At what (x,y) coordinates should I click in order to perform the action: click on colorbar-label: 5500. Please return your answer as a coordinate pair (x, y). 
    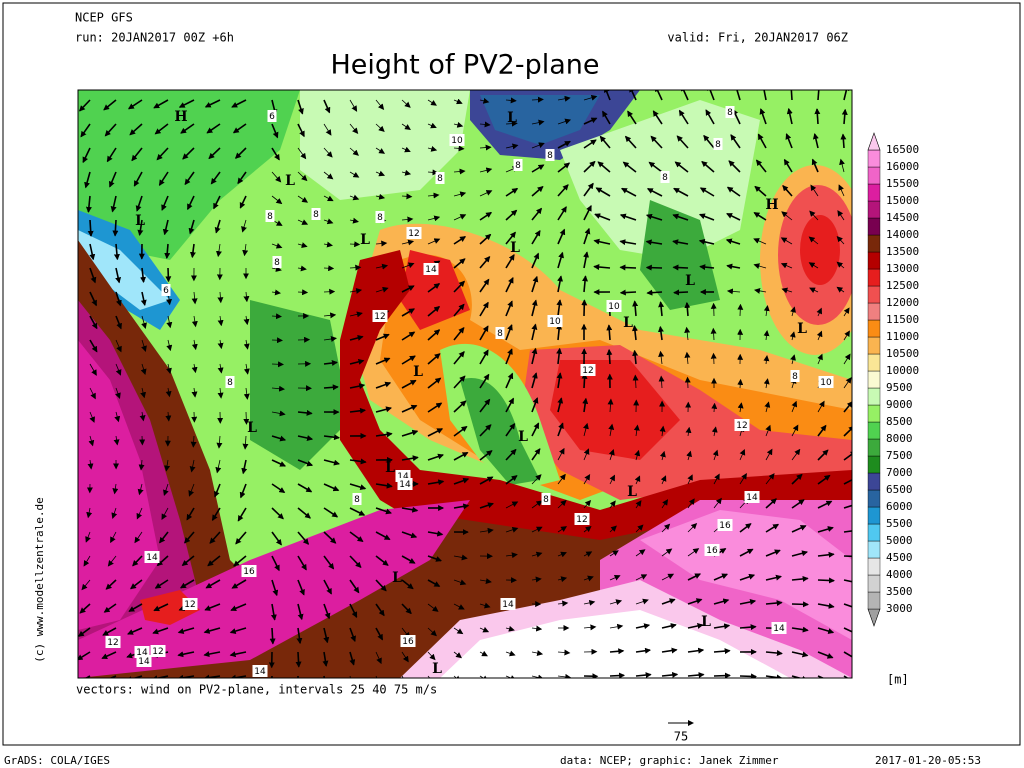
    Looking at the image, I should click on (899, 523).